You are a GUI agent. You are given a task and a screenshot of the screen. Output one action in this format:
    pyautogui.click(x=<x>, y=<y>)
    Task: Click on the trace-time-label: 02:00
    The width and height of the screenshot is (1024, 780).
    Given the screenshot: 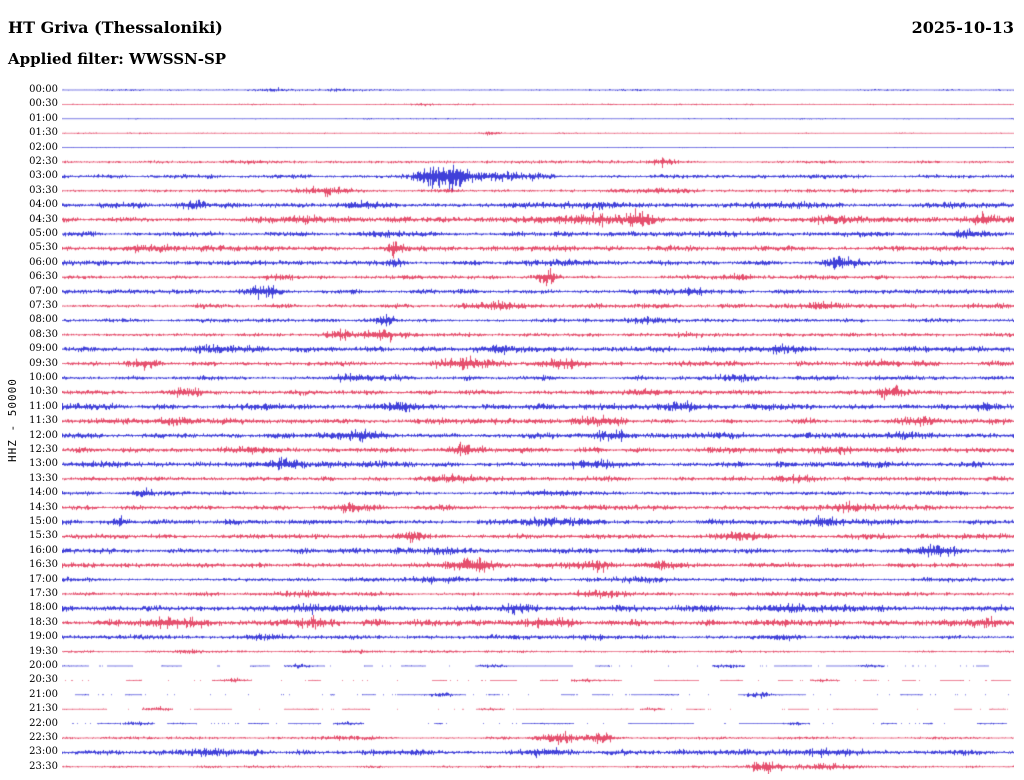 What is the action you would take?
    pyautogui.click(x=43, y=147)
    